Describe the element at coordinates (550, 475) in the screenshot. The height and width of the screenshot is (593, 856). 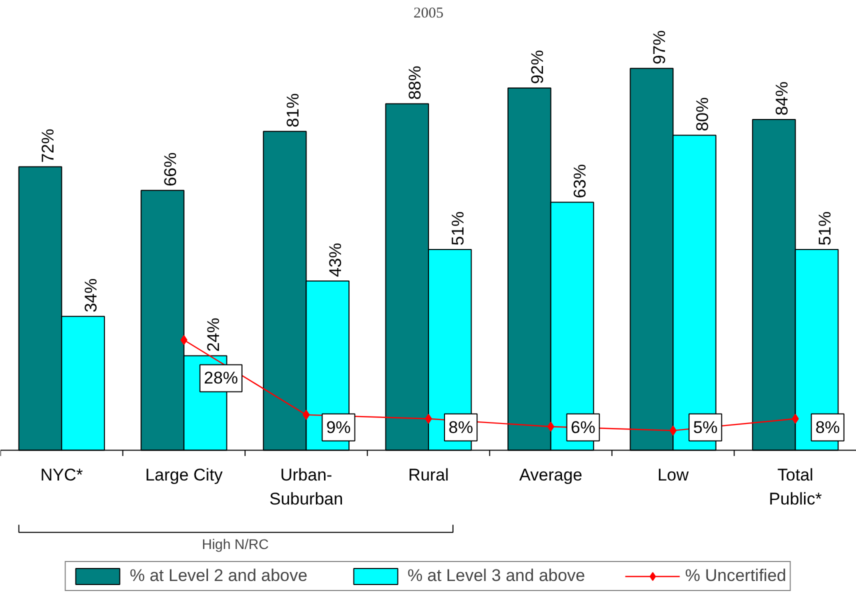
I see `x-tick-label: Average` at that location.